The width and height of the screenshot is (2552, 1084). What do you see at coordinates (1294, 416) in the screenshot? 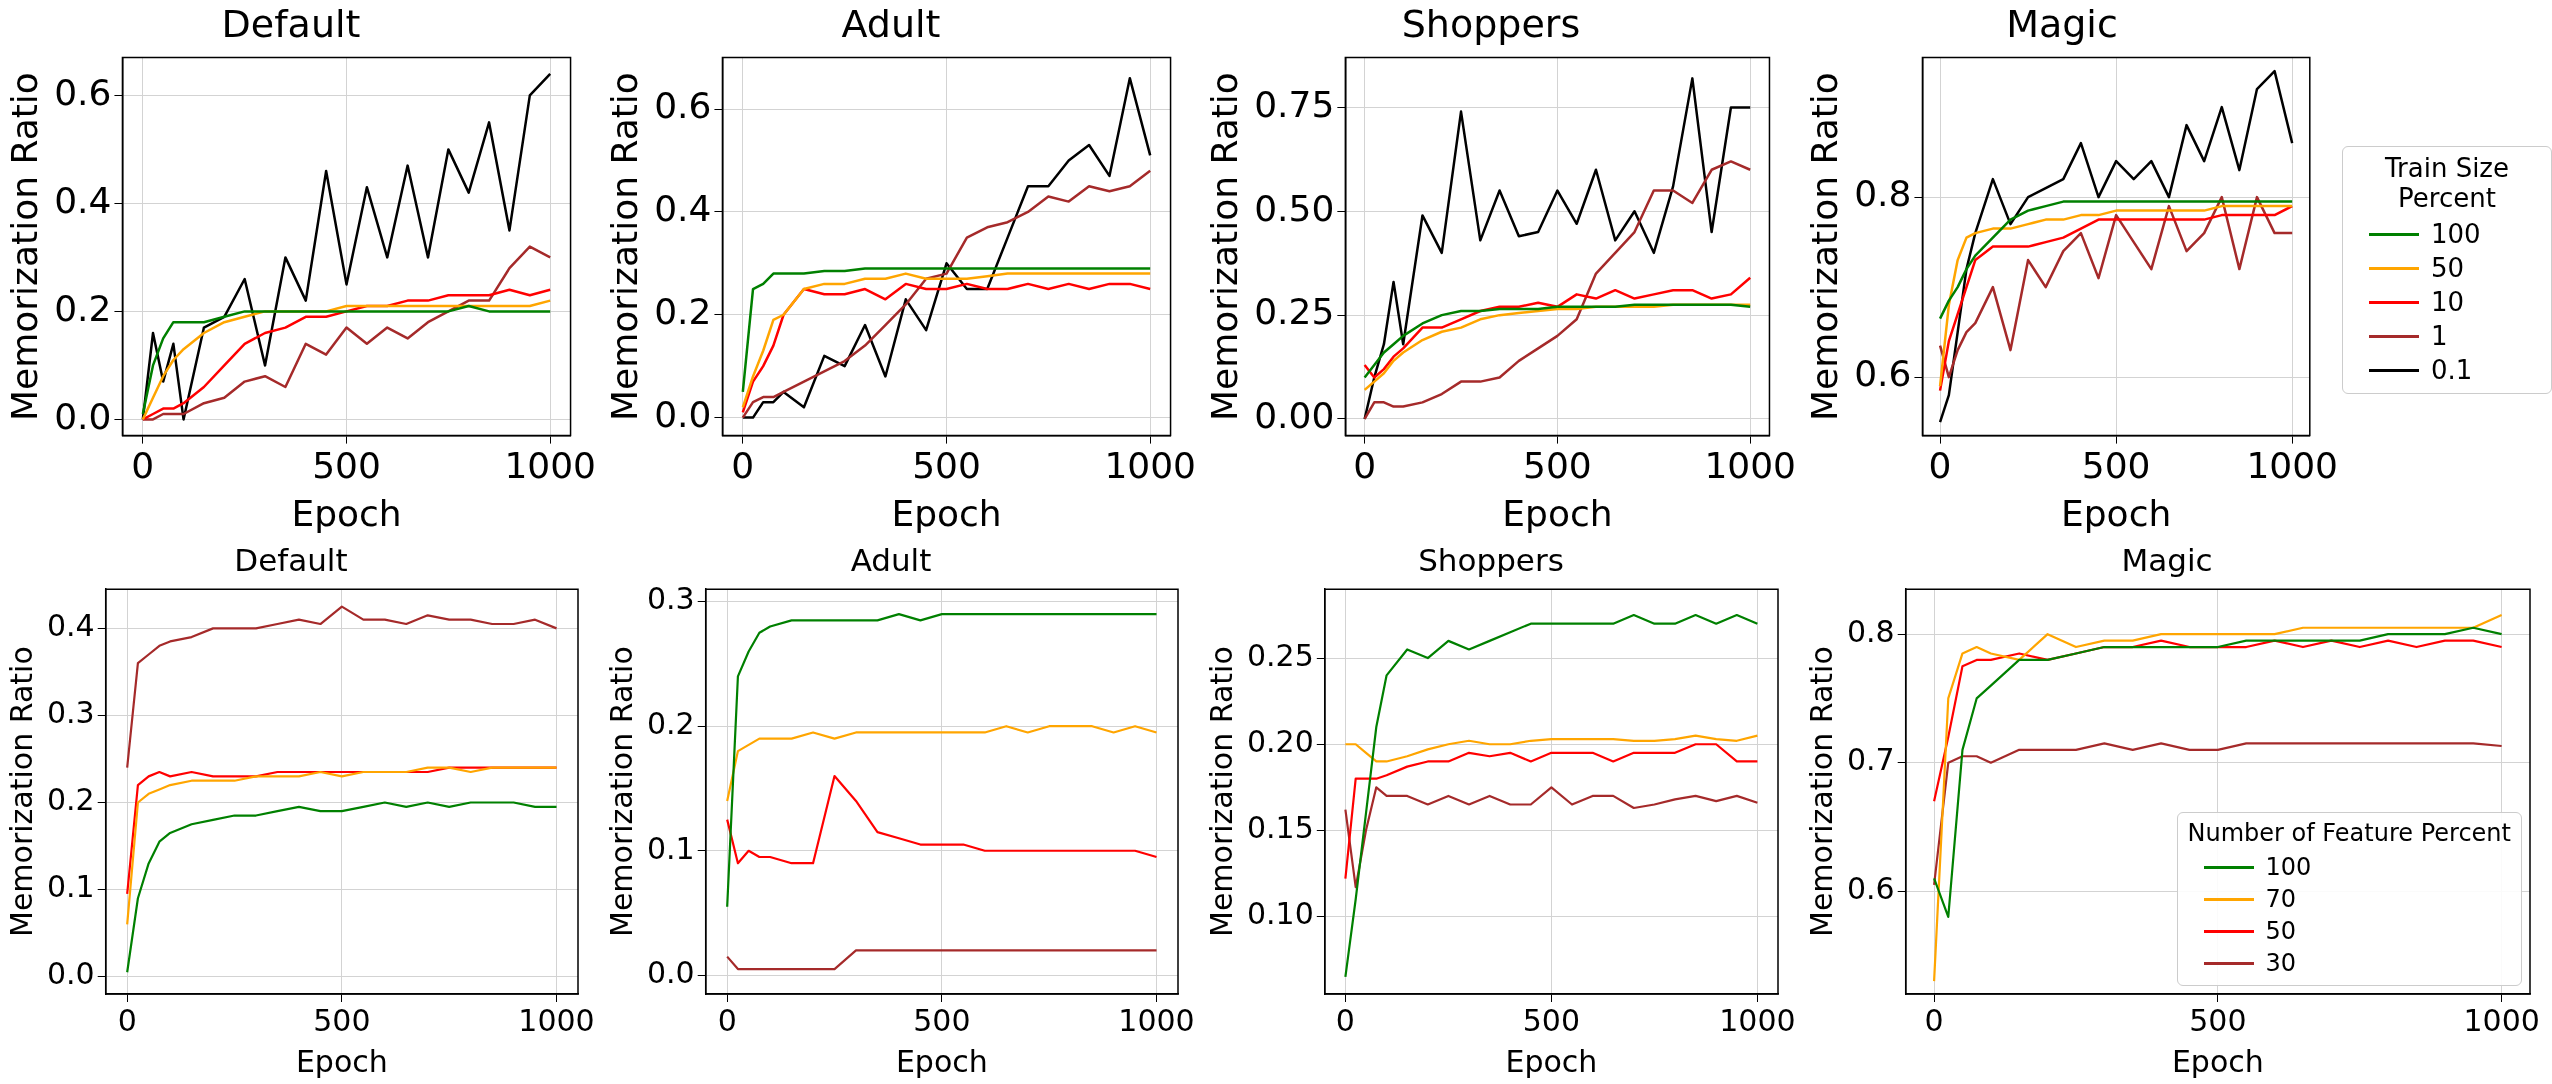
I see `y-tick-label: 0.00` at bounding box center [1294, 416].